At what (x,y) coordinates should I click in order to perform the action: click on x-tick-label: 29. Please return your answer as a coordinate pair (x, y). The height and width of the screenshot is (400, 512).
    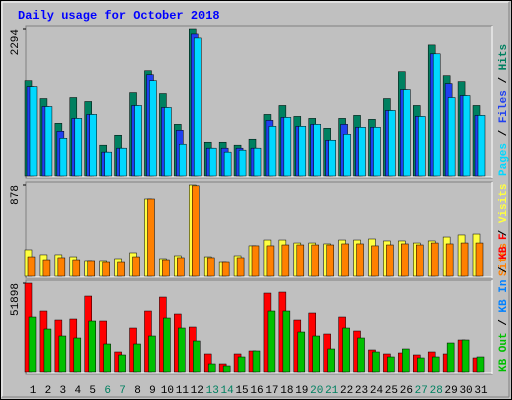
    Looking at the image, I should click on (451, 391).